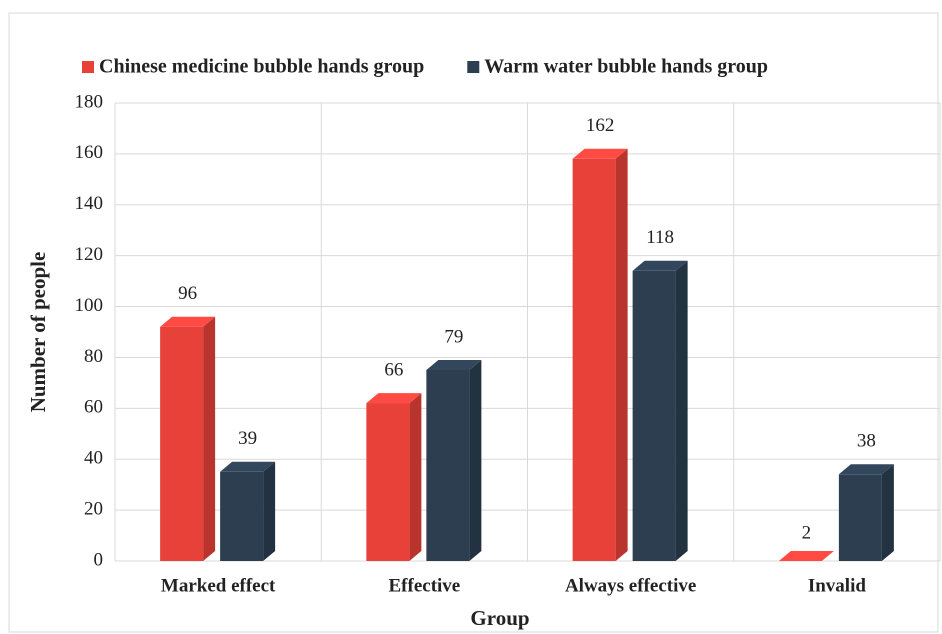  I want to click on x-tick-label: Marked effect, so click(218, 585).